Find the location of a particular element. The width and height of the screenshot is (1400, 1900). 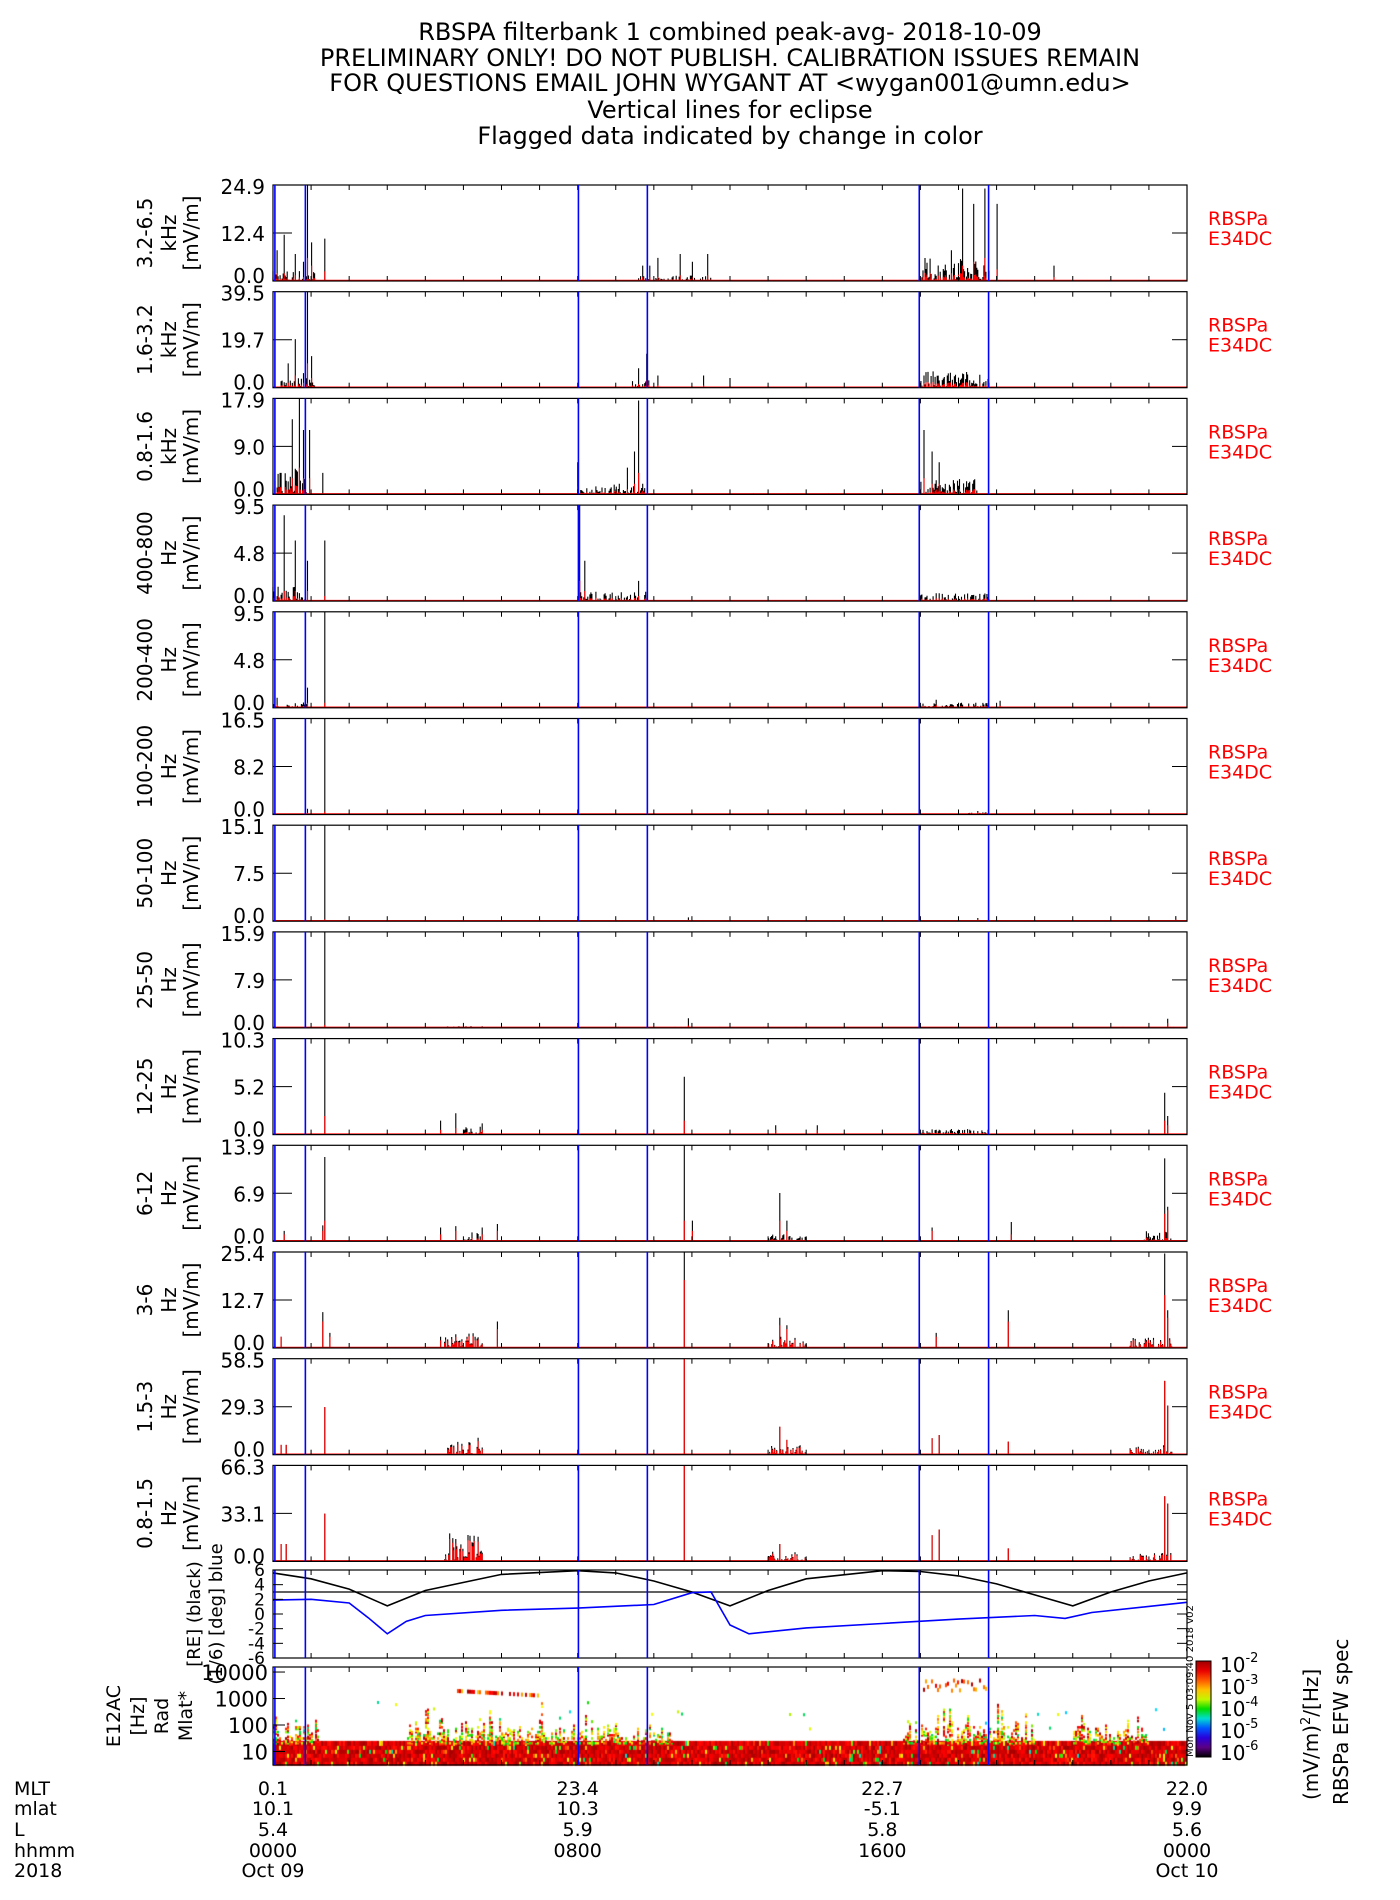

x-axis-value: 10.3 is located at coordinates (578, 1809).